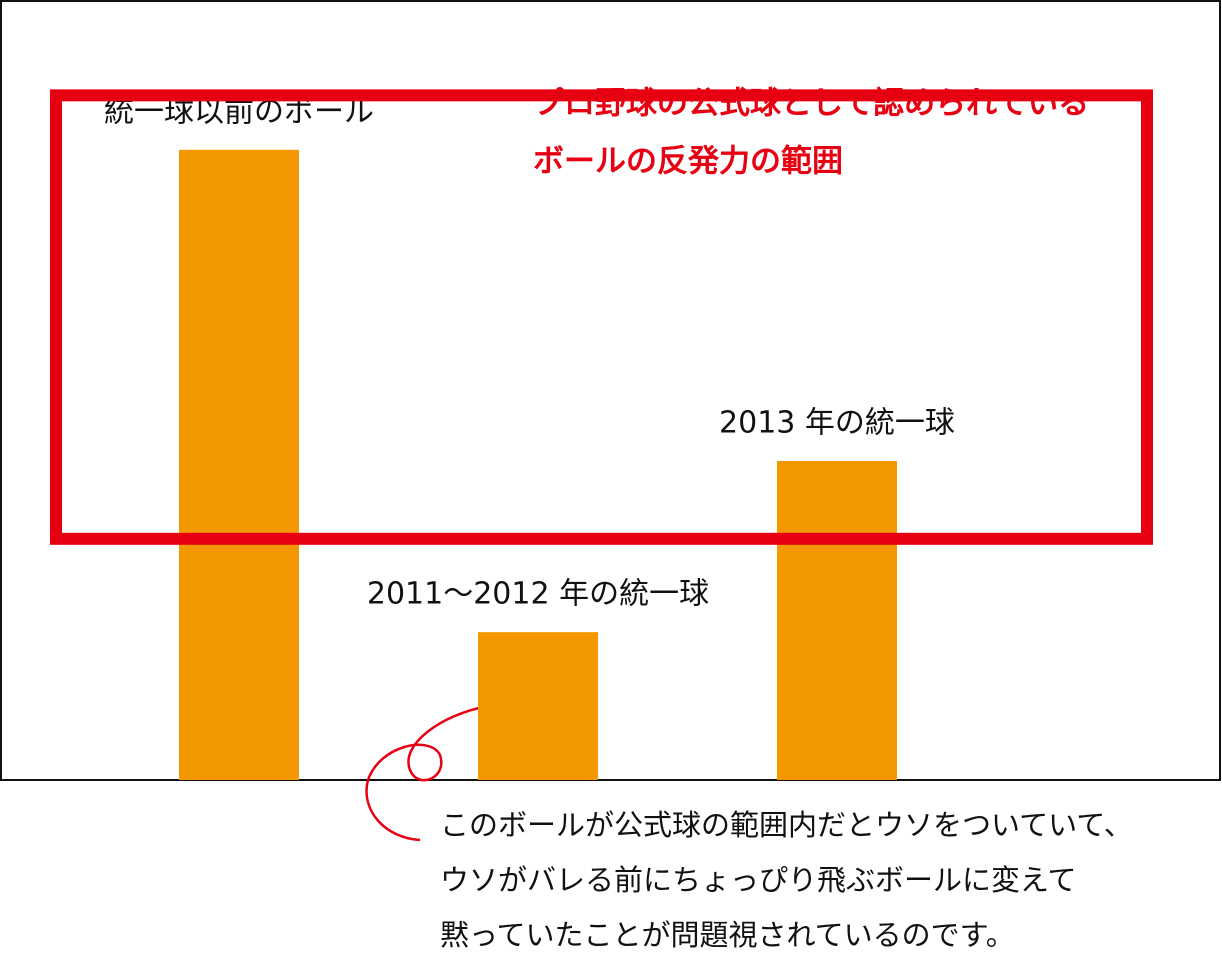 This screenshot has height=960, width=1222. Describe the element at coordinates (688, 162) in the screenshot. I see `range-label: ボールの反発力の範囲` at that location.